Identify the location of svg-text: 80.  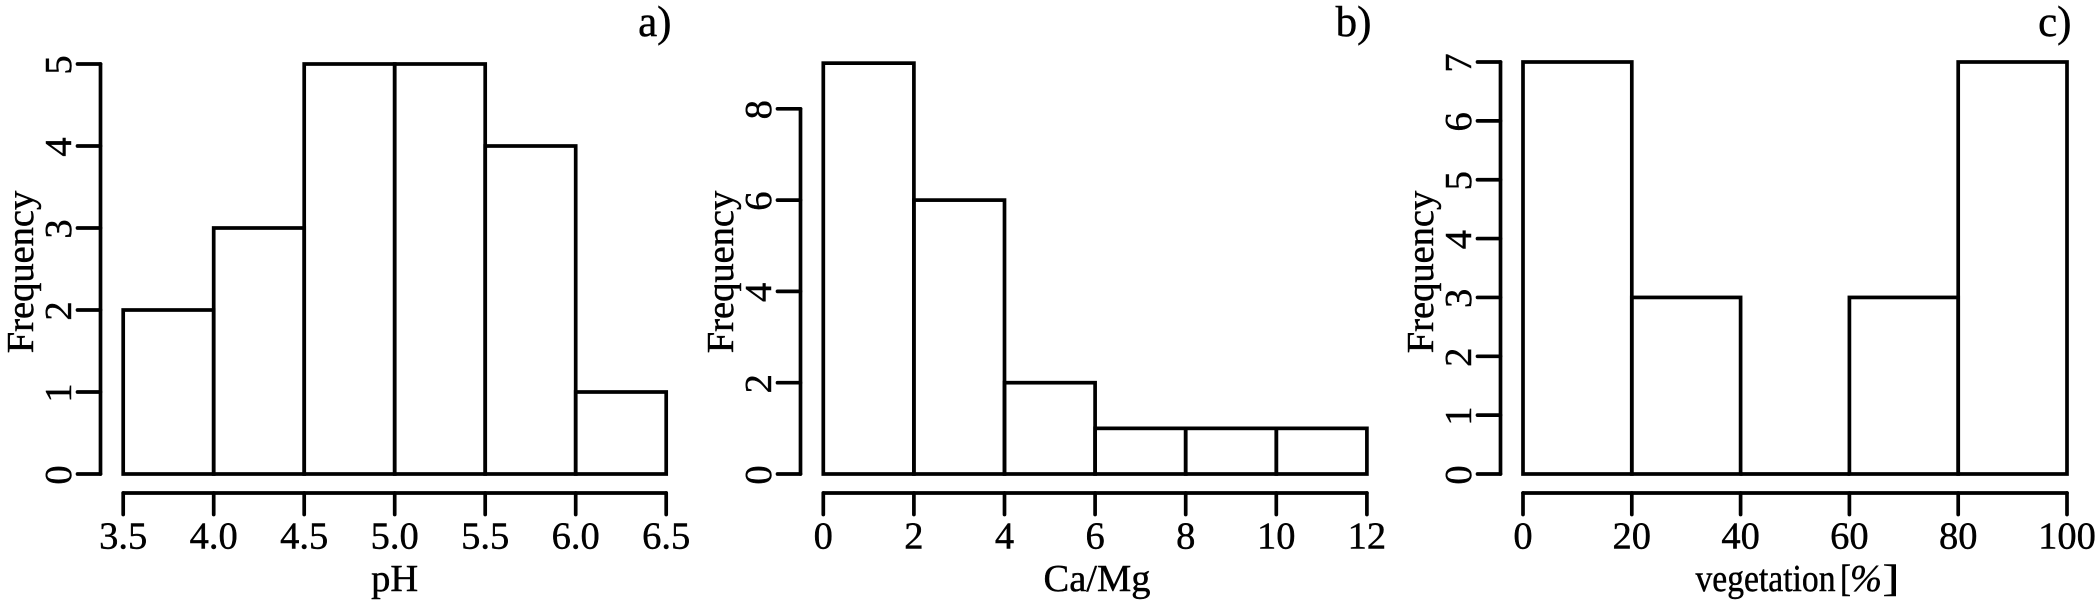
(1958, 537).